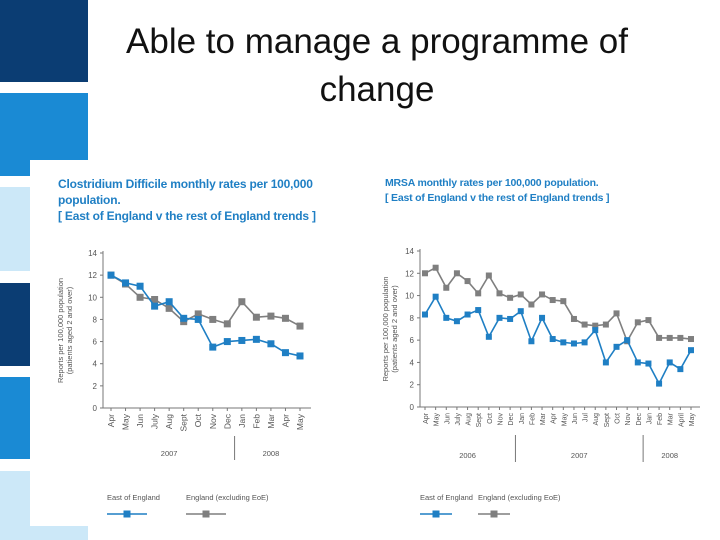  Describe the element at coordinates (519, 497) in the screenshot. I see `legend-label: England (excluding EoE)` at that location.